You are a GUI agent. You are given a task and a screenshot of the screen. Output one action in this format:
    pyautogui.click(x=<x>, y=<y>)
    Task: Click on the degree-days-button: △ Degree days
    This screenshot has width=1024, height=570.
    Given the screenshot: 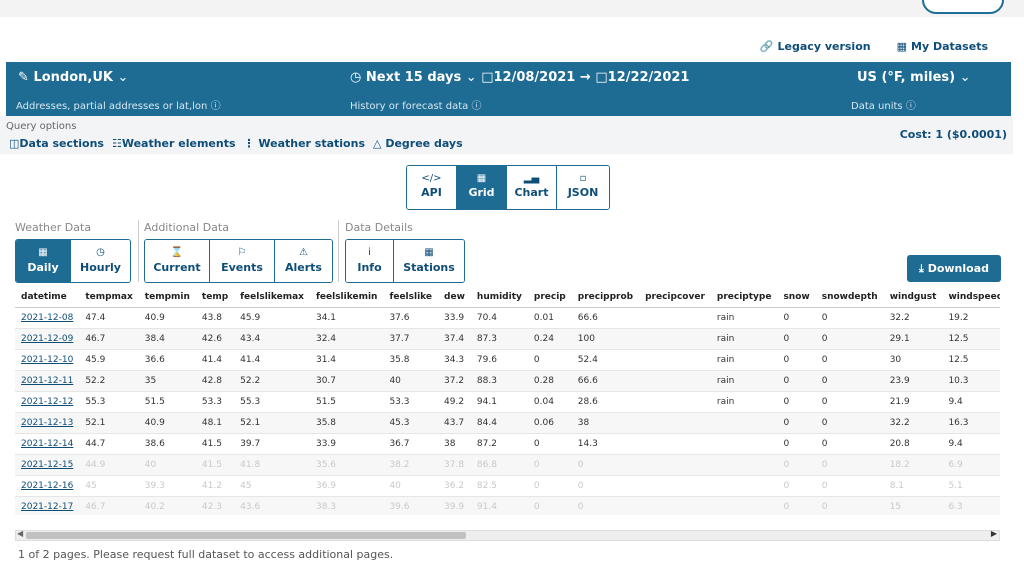 What is the action you would take?
    pyautogui.click(x=418, y=143)
    